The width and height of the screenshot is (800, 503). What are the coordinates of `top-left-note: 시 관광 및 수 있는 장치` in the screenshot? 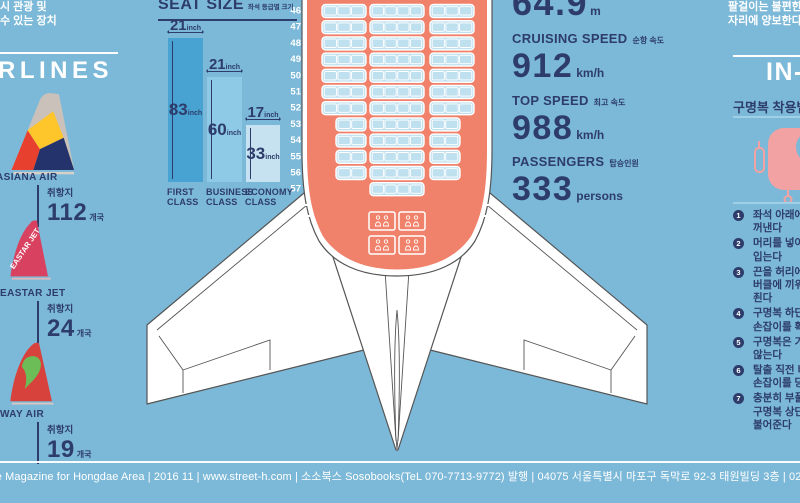 It's located at (28, 14).